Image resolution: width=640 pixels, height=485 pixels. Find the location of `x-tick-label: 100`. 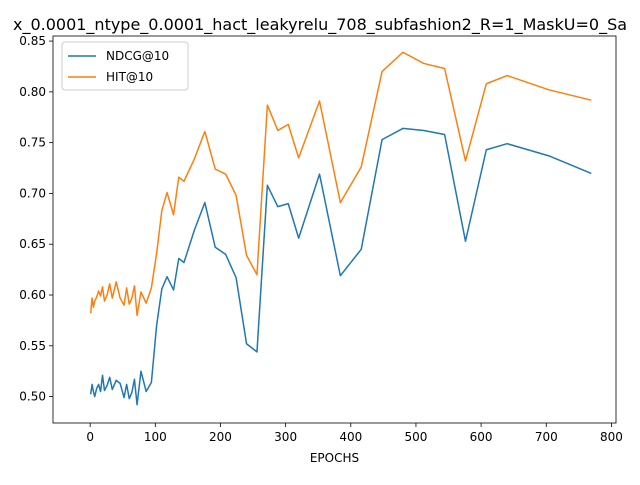

x-tick-label: 100 is located at coordinates (155, 437).